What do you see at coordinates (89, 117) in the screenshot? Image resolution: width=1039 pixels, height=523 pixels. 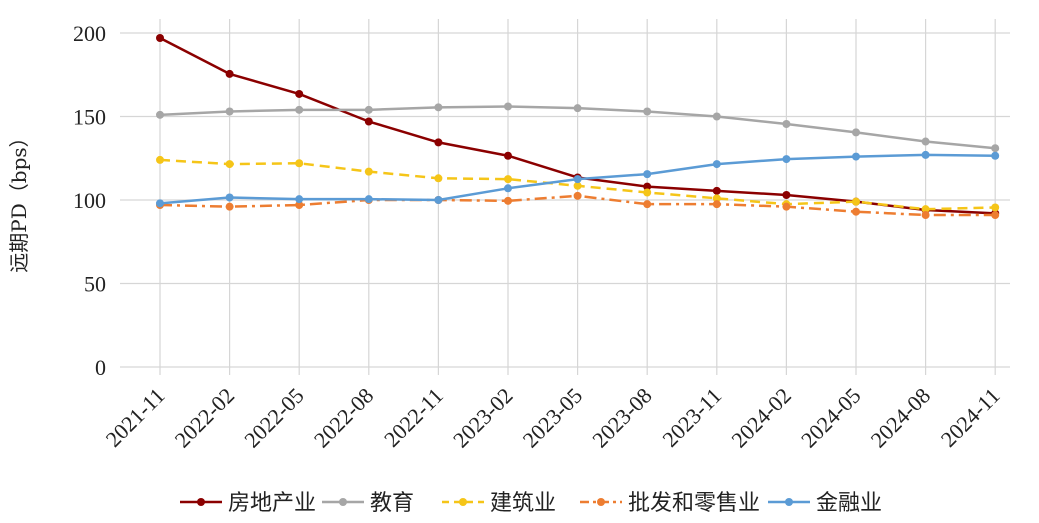 I see `y-tick-label: 150` at bounding box center [89, 117].